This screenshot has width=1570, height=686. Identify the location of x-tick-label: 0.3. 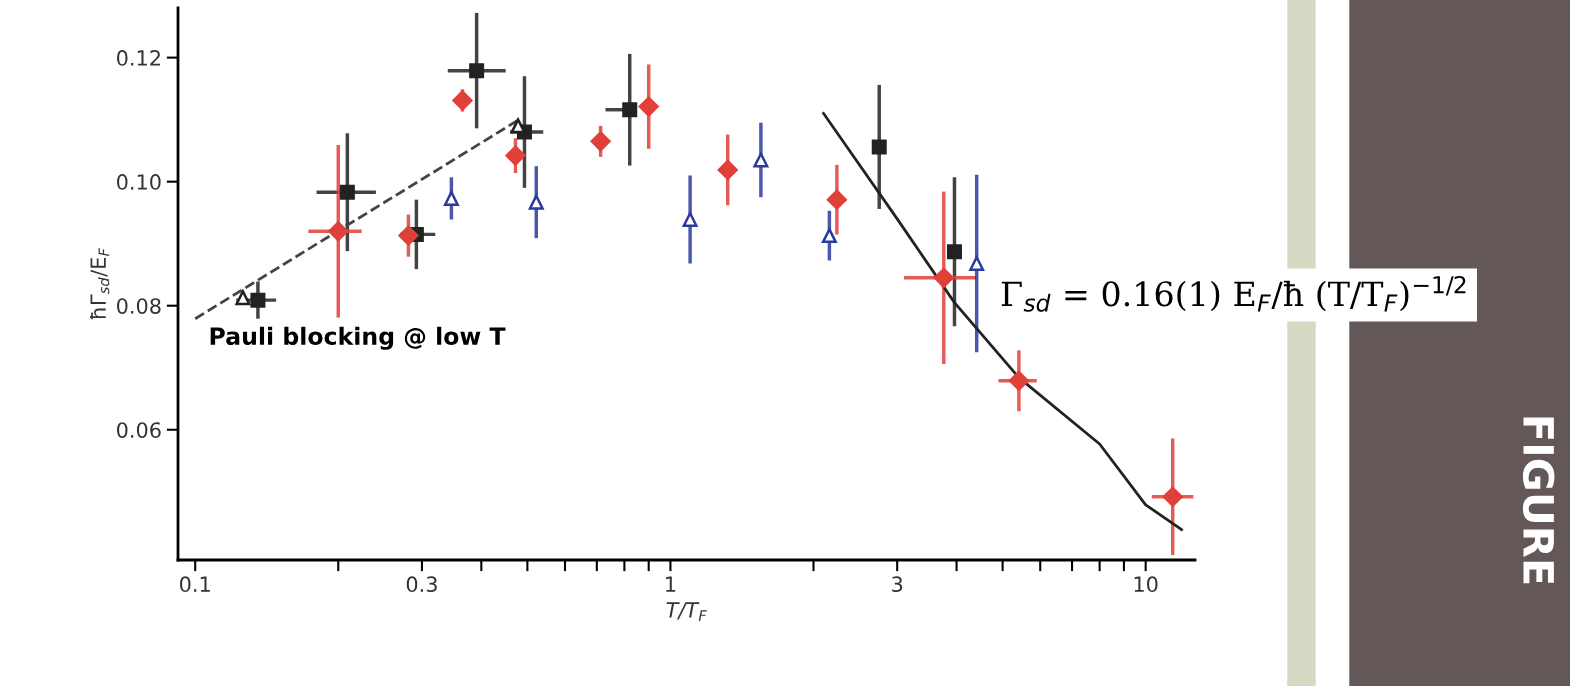
(421, 584).